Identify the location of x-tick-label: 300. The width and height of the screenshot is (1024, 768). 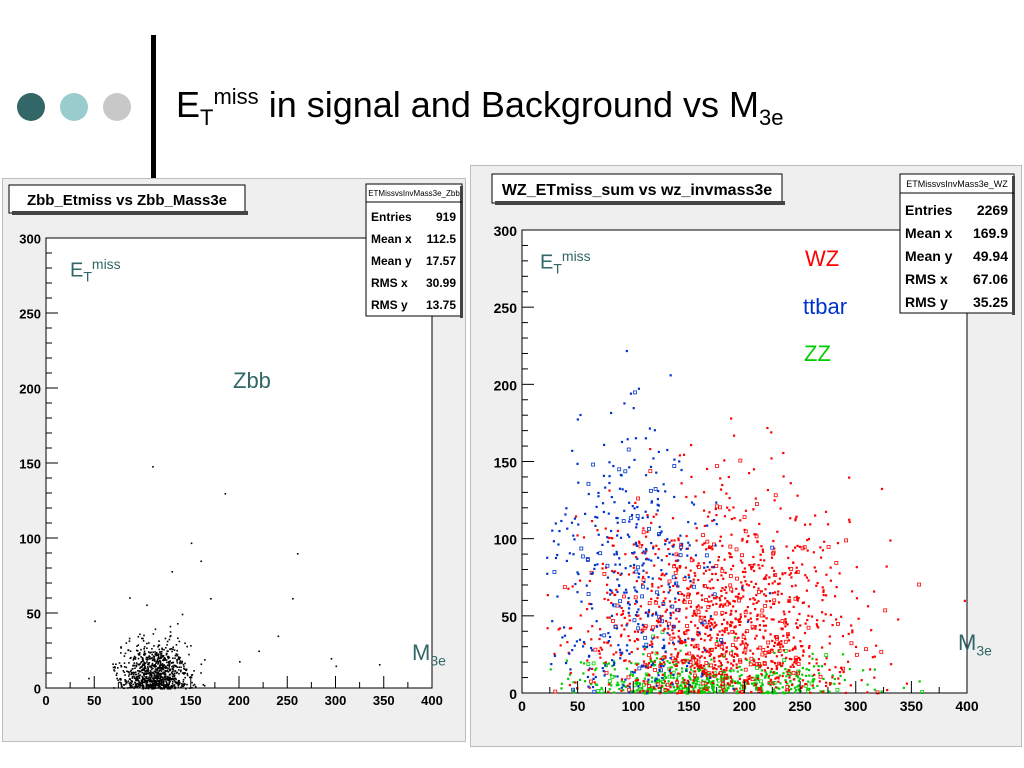
(856, 706).